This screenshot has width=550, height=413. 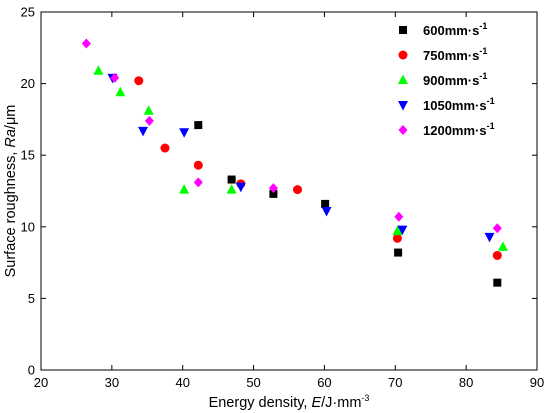 What do you see at coordinates (253, 382) in the screenshot?
I see `x-tick-label-50: 50` at bounding box center [253, 382].